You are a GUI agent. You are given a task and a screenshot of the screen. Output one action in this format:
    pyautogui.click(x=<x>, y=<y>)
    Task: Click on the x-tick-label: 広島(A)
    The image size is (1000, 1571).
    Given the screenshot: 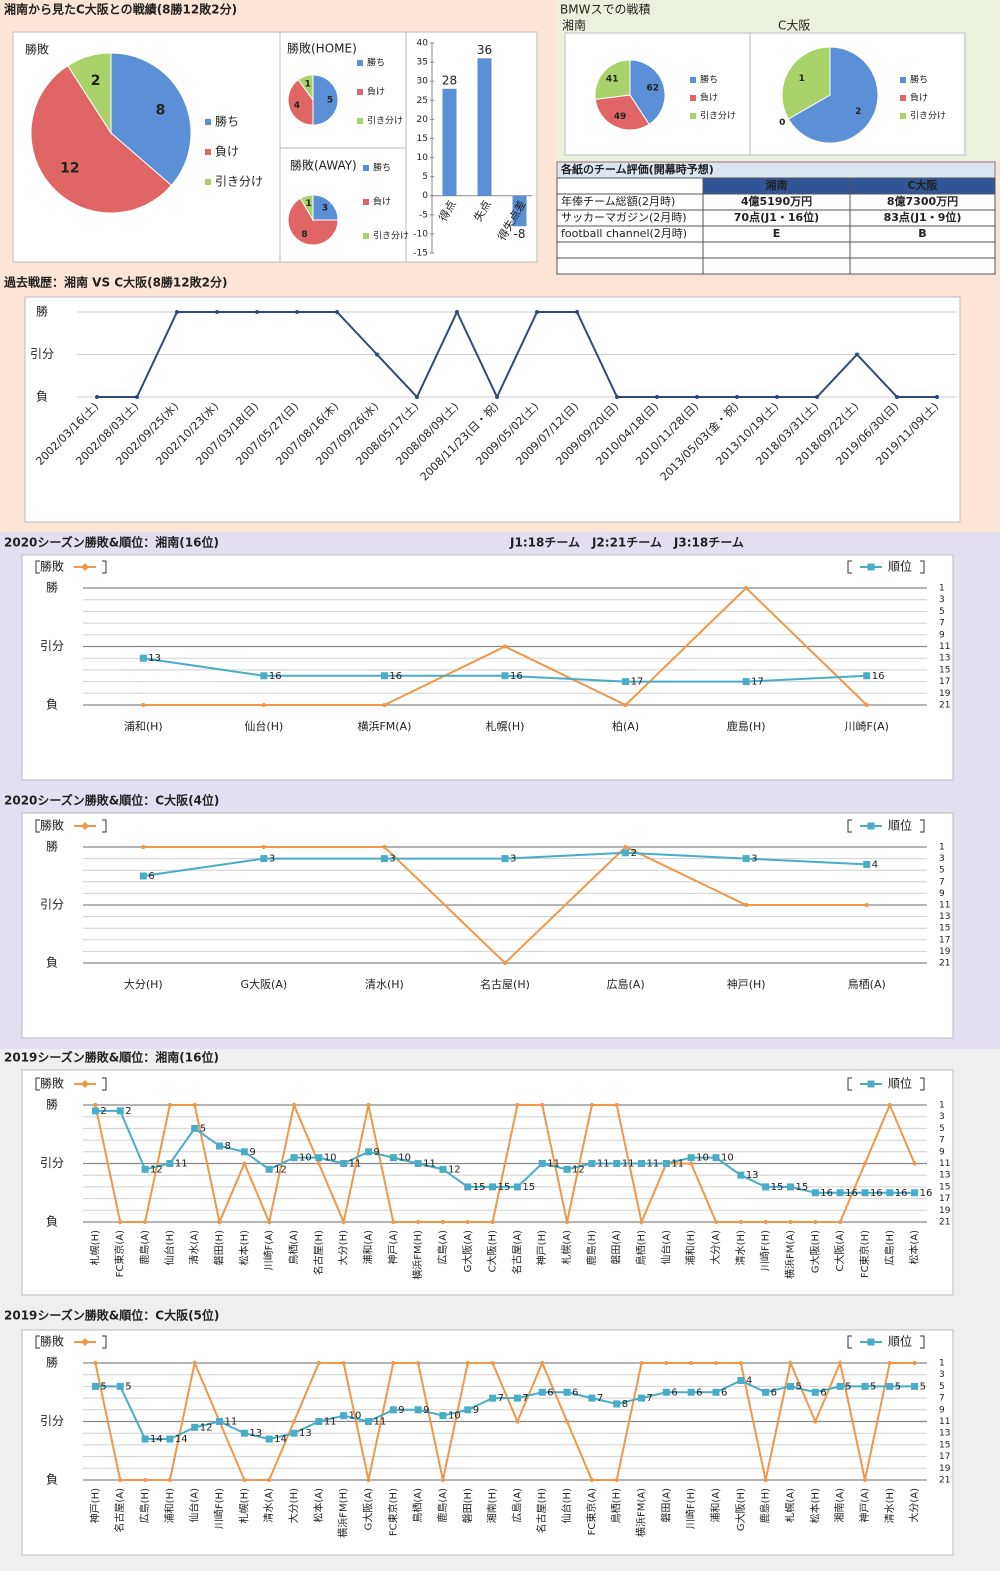 What is the action you would take?
    pyautogui.click(x=516, y=1505)
    